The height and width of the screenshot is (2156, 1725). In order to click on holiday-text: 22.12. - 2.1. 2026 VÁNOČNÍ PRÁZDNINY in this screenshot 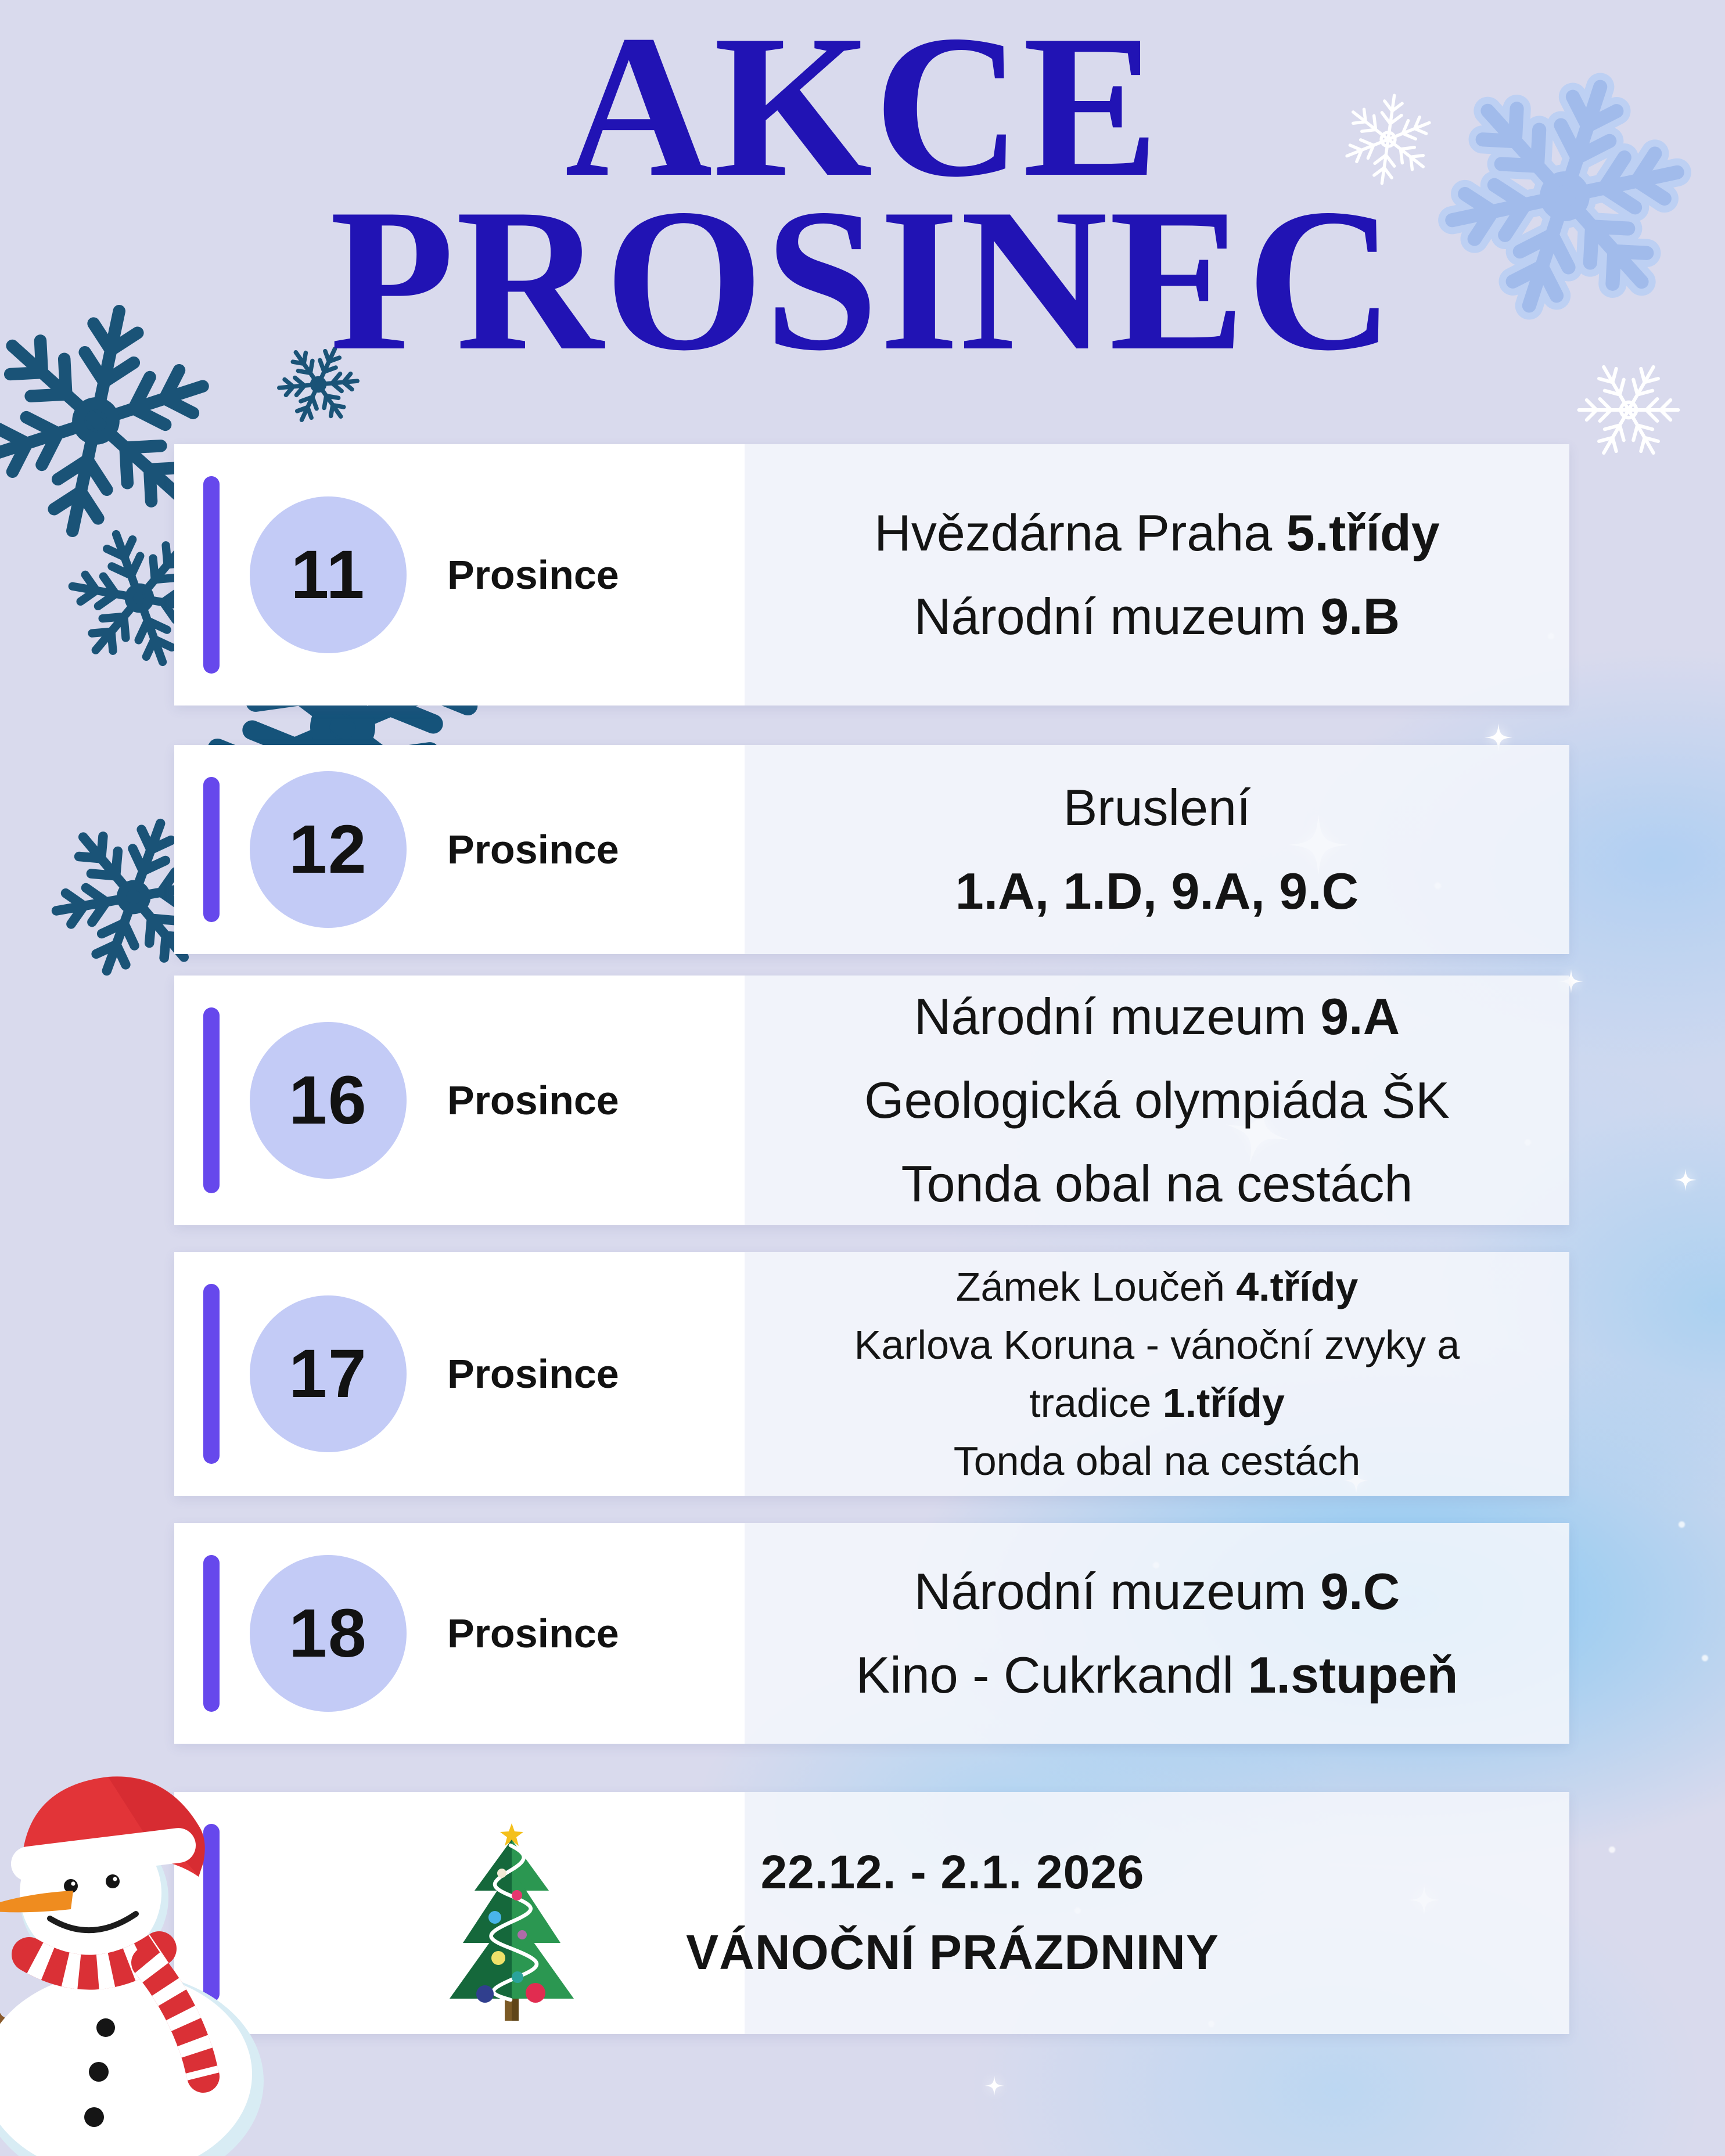, I will do `click(952, 1913)`.